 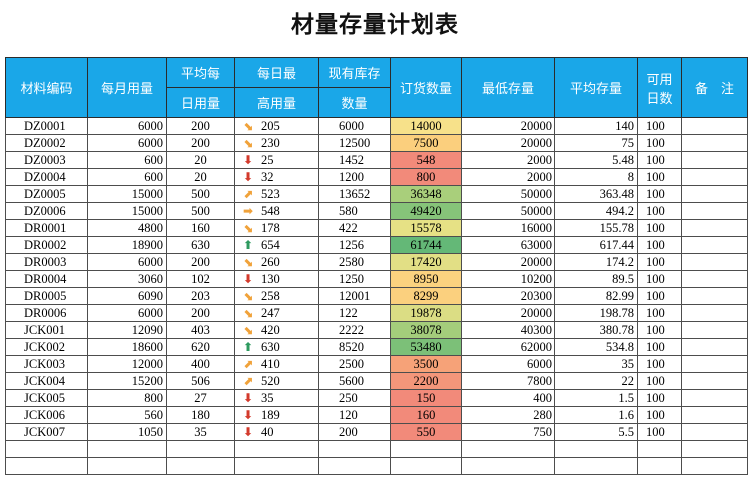 I want to click on cell-avg-daily: 27, so click(x=200, y=398).